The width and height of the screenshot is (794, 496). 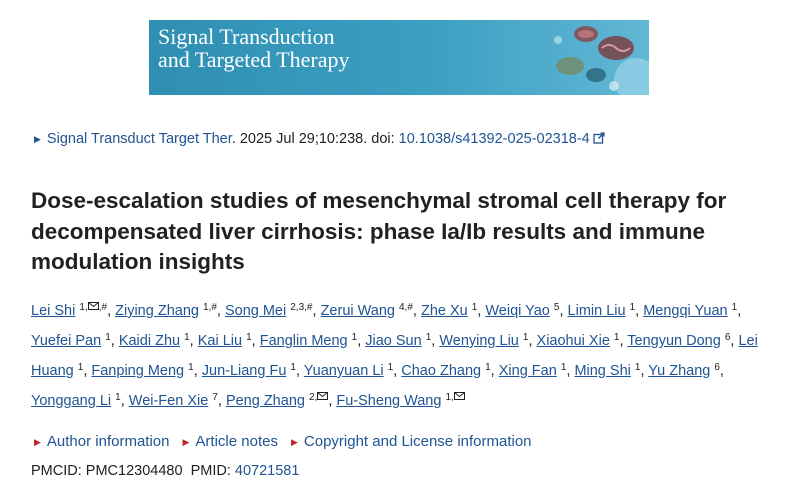 I want to click on author-item: Yuefei Pan 1,, so click(x=75, y=341).